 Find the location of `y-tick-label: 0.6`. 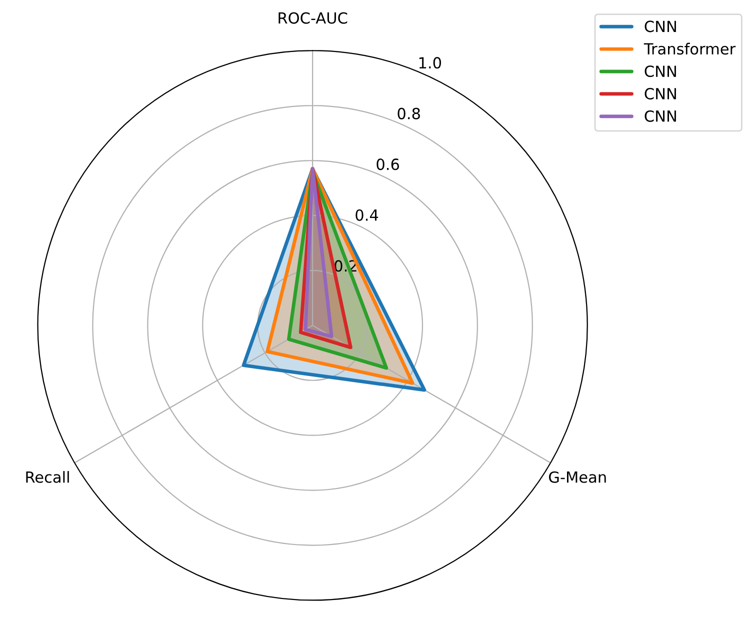

y-tick-label: 0.6 is located at coordinates (388, 164).